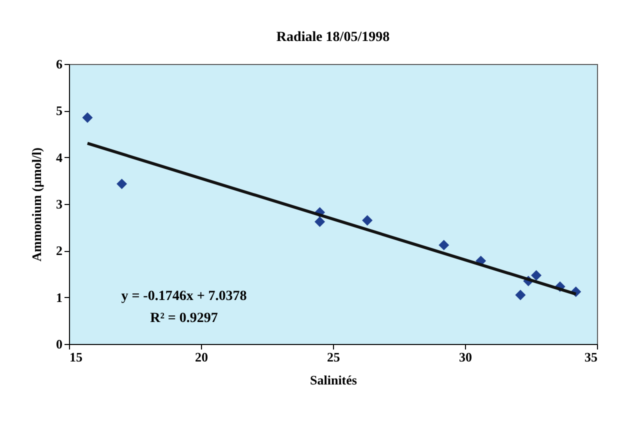 This screenshot has width=631, height=428. I want to click on x-tick-label: 30, so click(465, 357).